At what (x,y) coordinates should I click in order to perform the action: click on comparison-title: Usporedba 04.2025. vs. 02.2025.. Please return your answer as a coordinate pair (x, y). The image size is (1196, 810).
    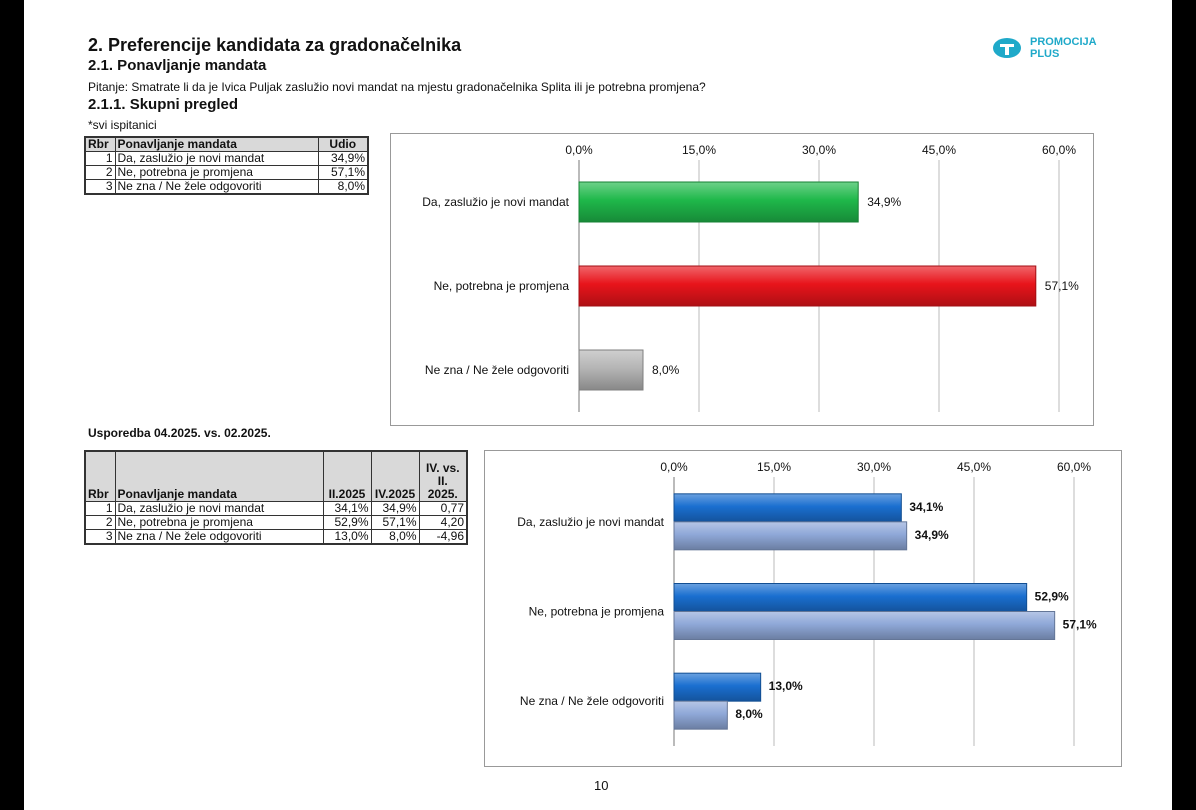
    Looking at the image, I should click on (179, 433).